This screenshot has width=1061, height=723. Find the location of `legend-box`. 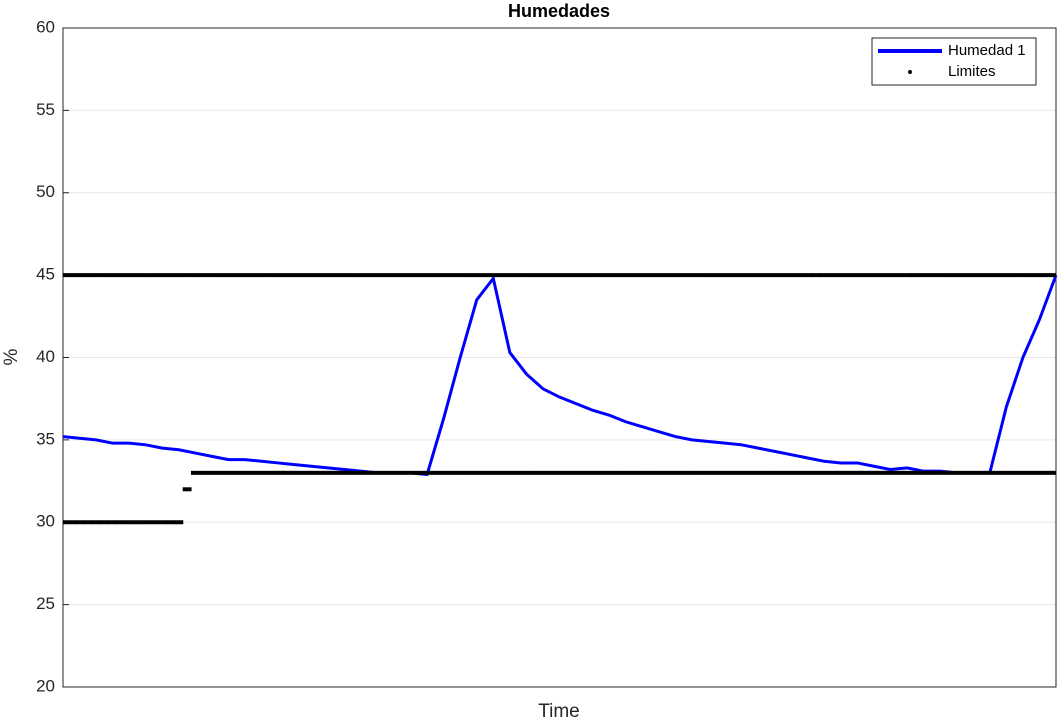

legend-box is located at coordinates (954, 61).